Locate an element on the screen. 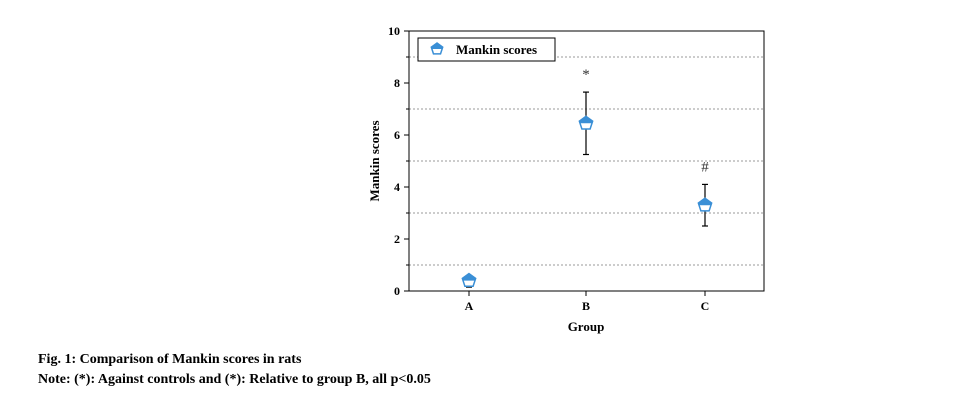 This screenshot has height=400, width=960. legend-box is located at coordinates (486, 49).